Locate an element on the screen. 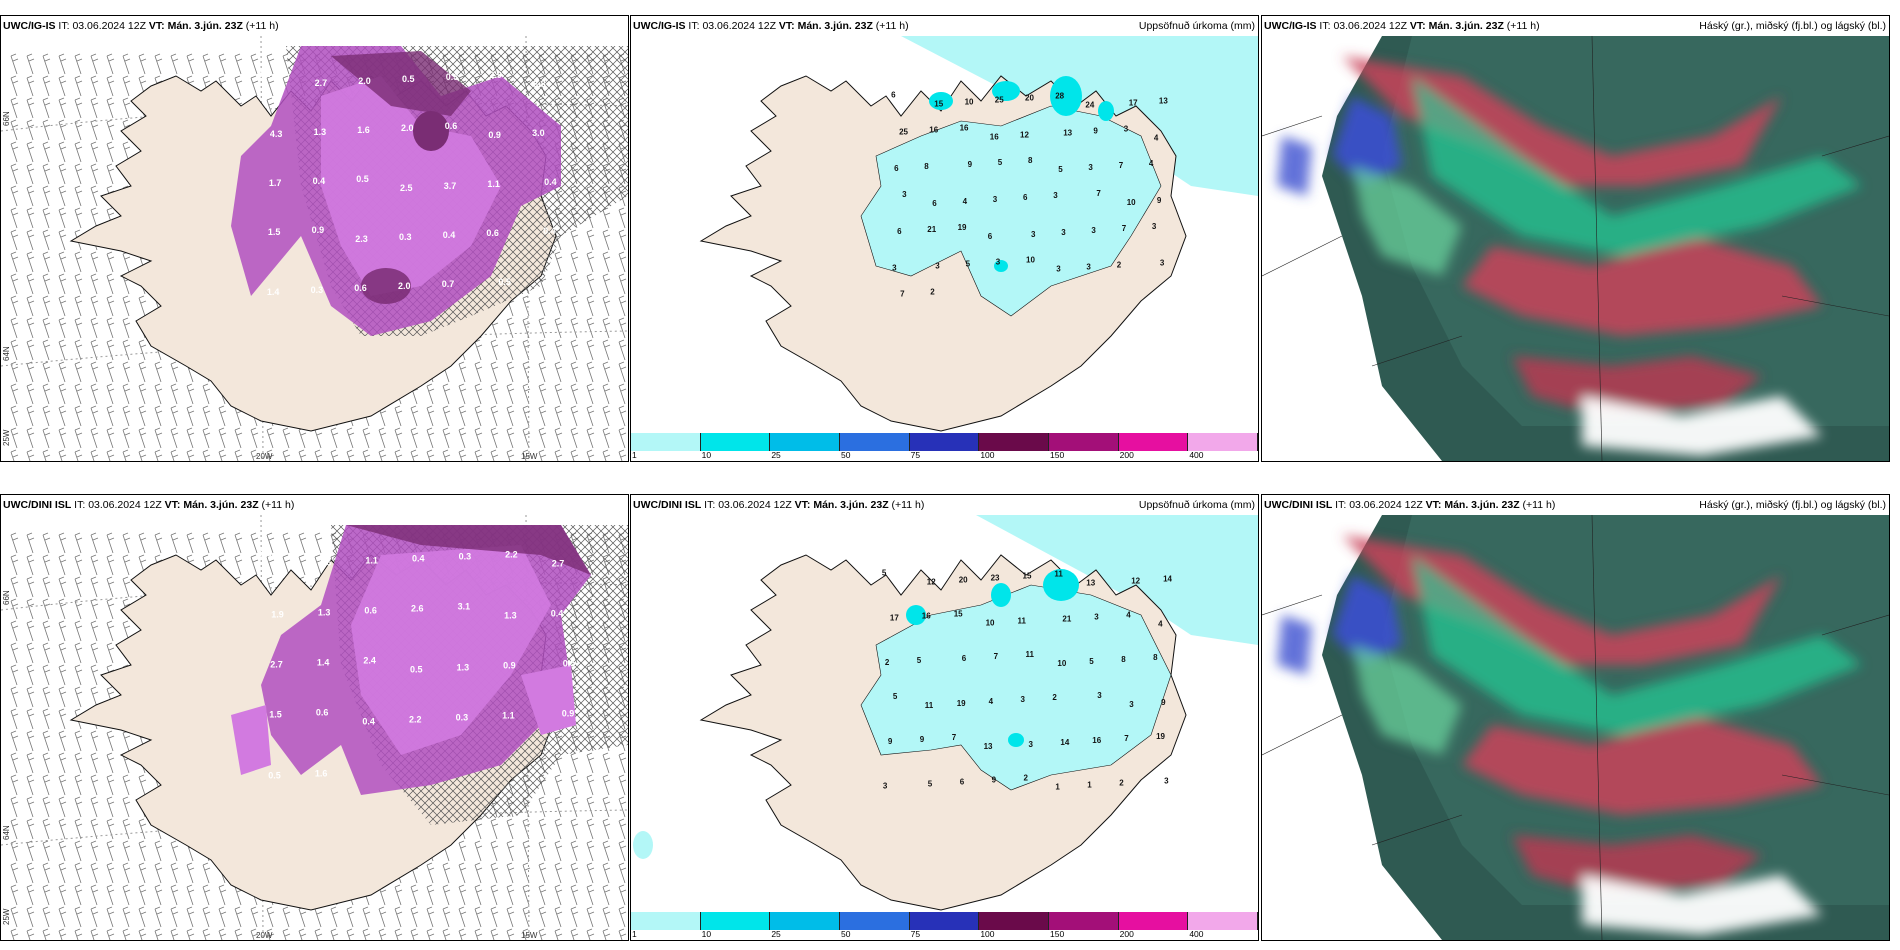  value-label: 3.2 is located at coordinates (264, 74).